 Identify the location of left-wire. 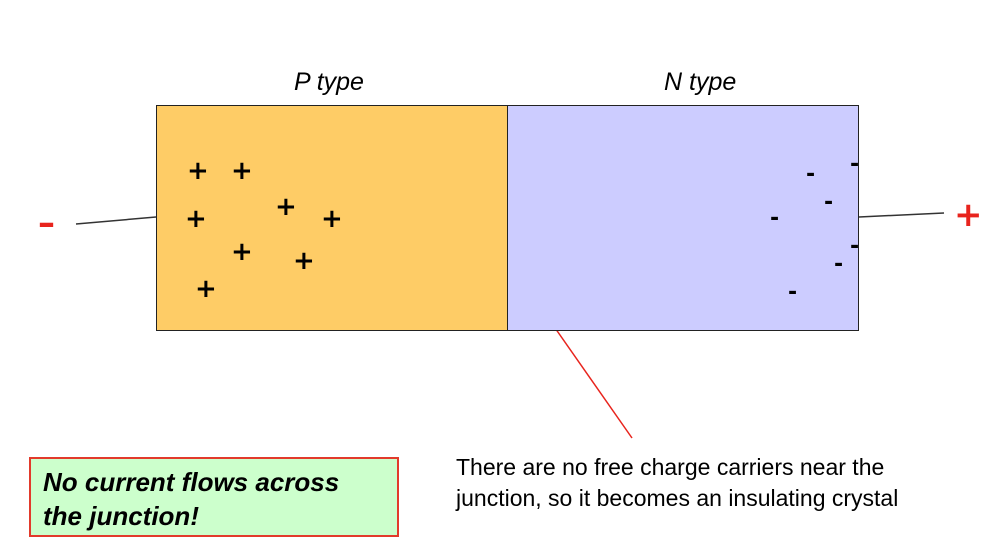
(116, 220).